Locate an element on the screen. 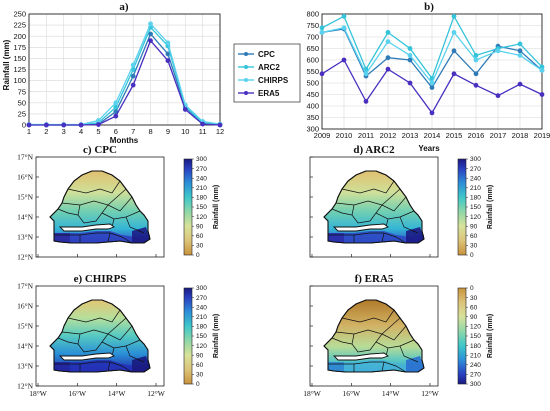 This screenshot has width=550, height=411. x-tick-label: 2012 is located at coordinates (388, 135).